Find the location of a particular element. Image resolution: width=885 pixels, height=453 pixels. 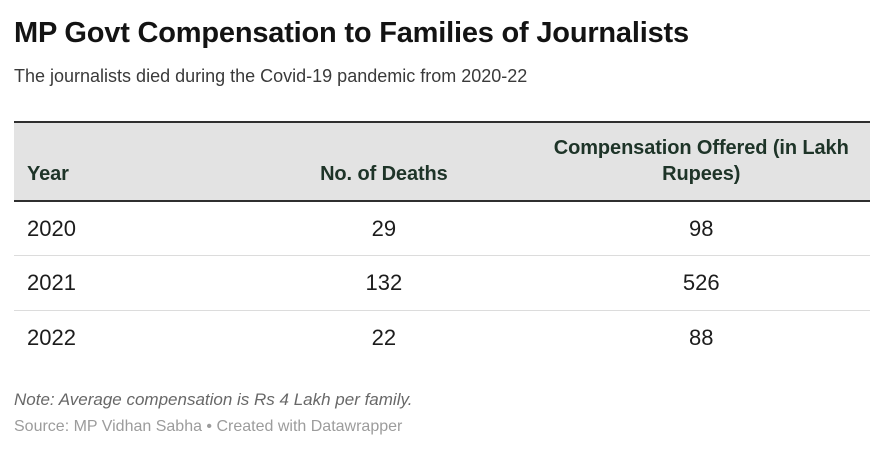

cell-compensation: 88 is located at coordinates (701, 337).